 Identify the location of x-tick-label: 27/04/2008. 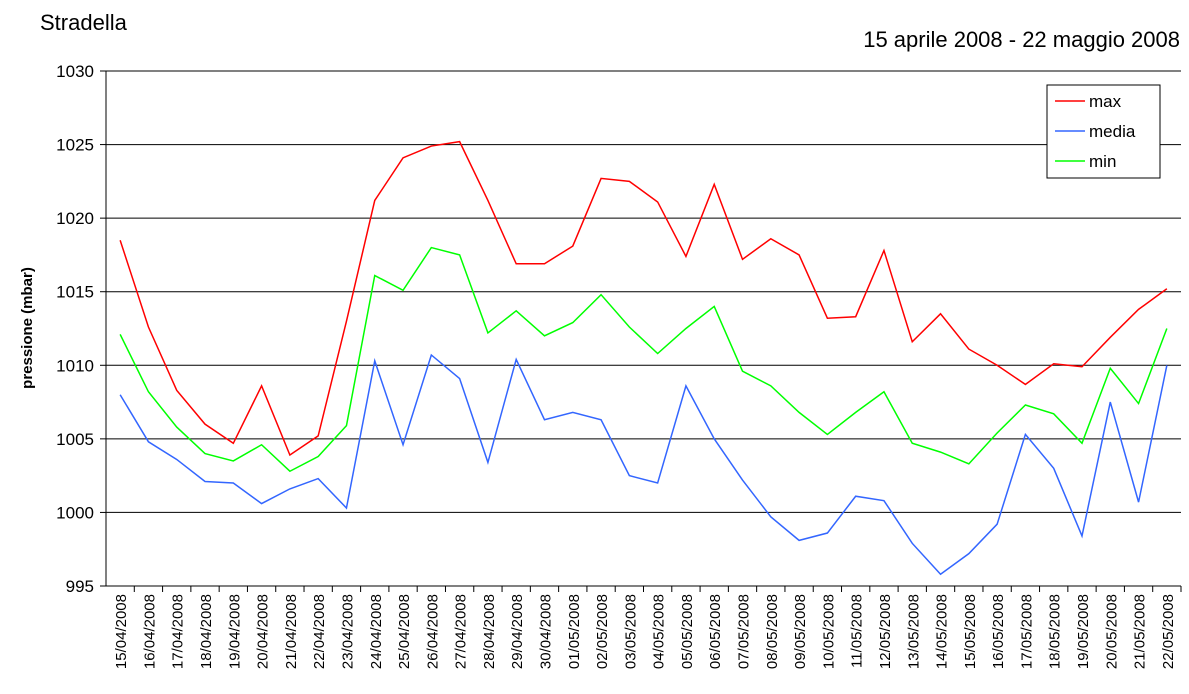
(461, 631).